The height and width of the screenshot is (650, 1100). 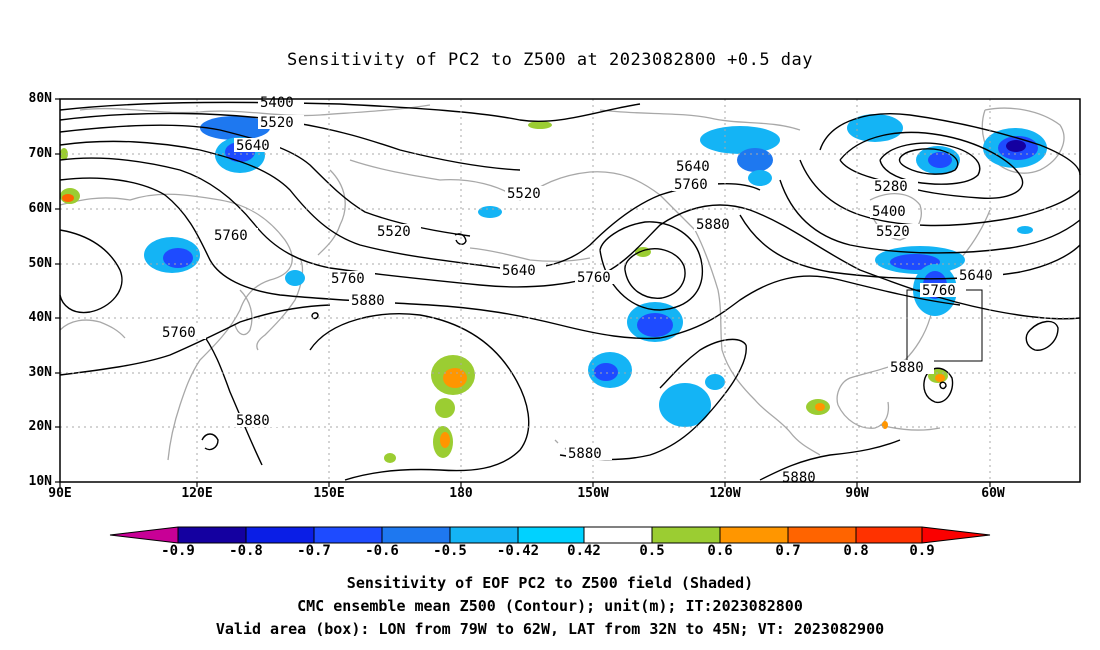 What do you see at coordinates (856, 551) in the screenshot?
I see `colorbar-label: 0.8` at bounding box center [856, 551].